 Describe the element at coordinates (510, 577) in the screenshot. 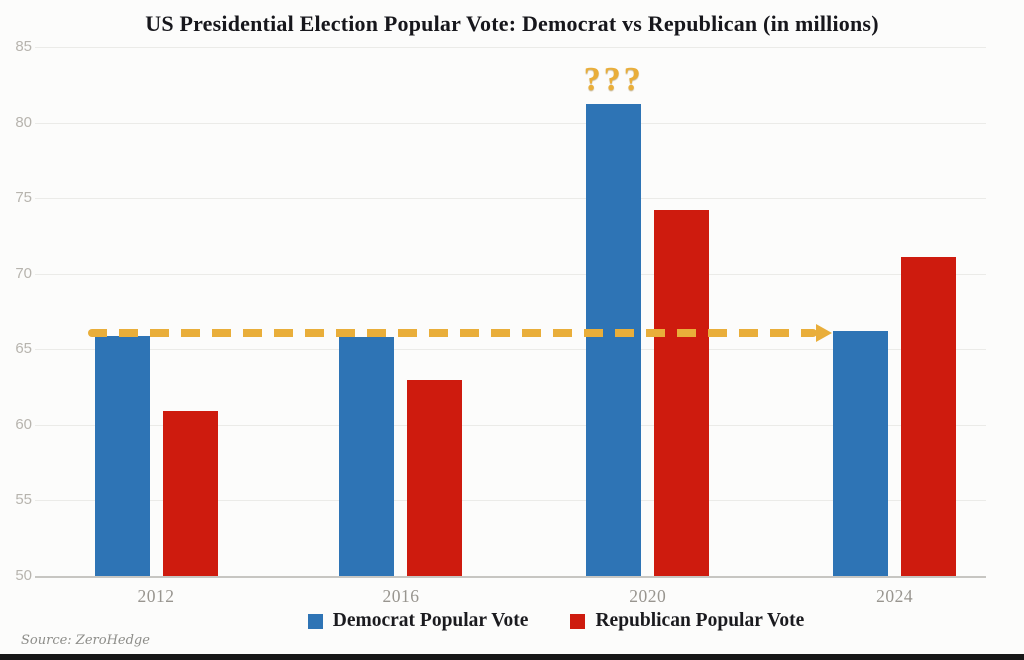

I see `x-axis-line` at that location.